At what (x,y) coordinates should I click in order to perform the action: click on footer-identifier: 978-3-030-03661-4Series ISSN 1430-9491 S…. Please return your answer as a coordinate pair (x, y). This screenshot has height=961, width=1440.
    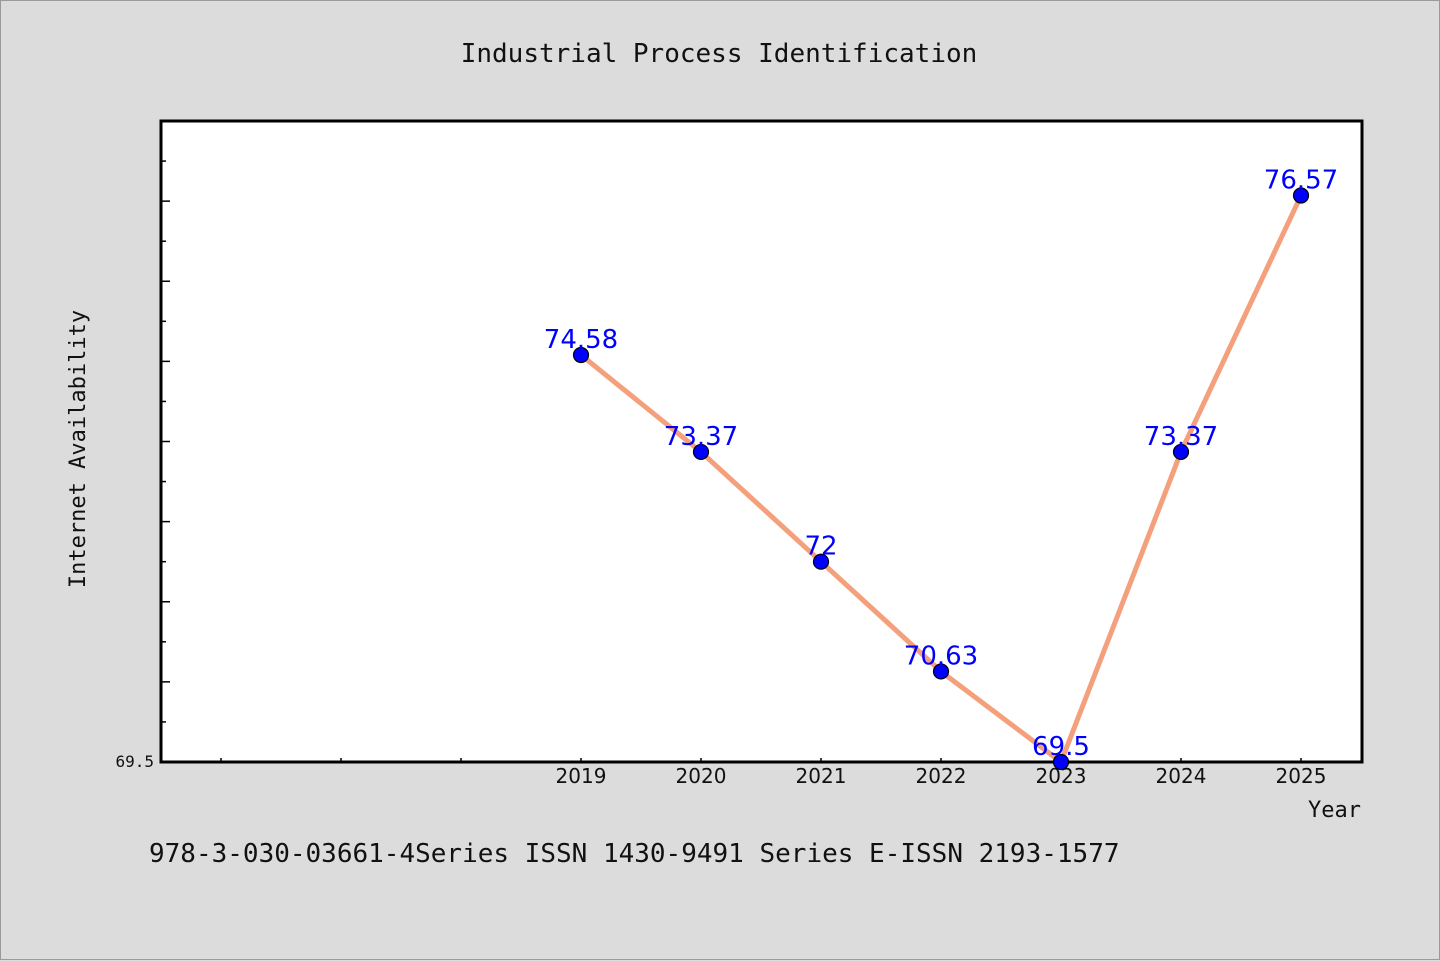
    Looking at the image, I should click on (634, 854).